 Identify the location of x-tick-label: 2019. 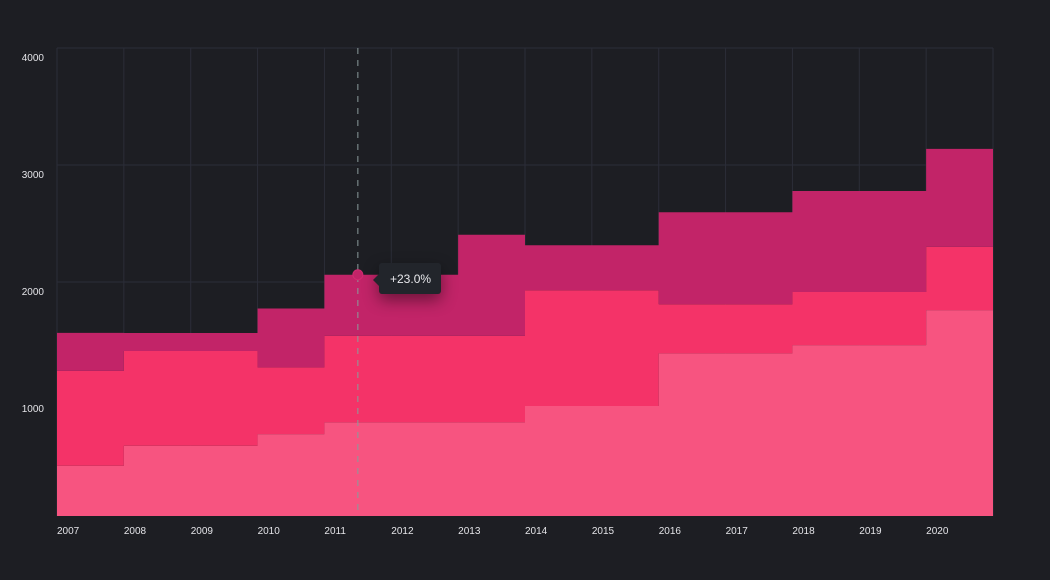
(870, 531).